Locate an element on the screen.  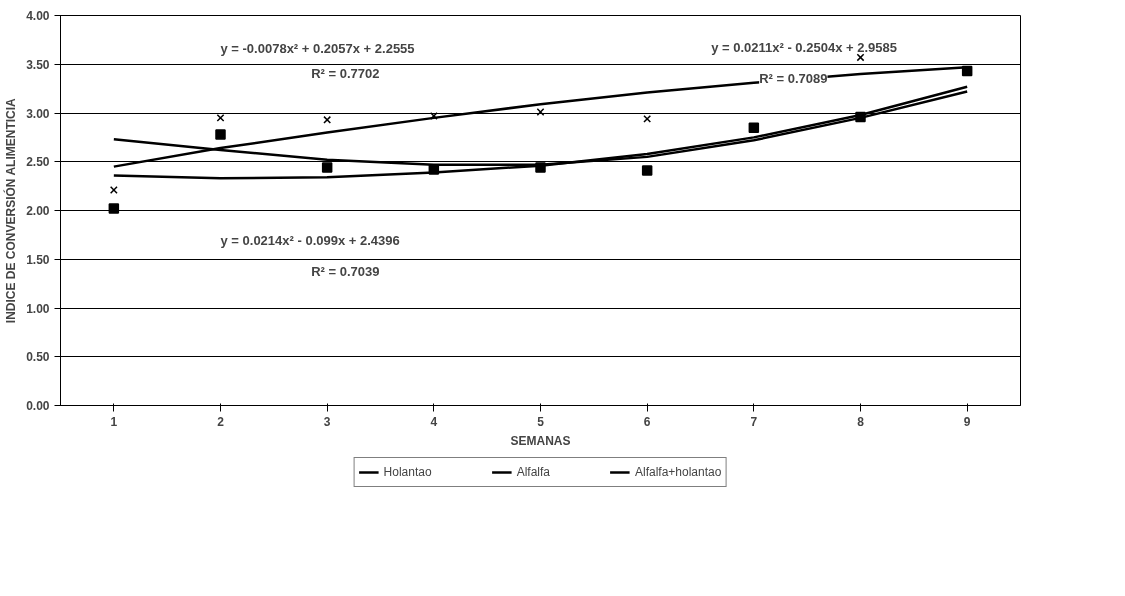
x-tick-label: 8 is located at coordinates (861, 421).